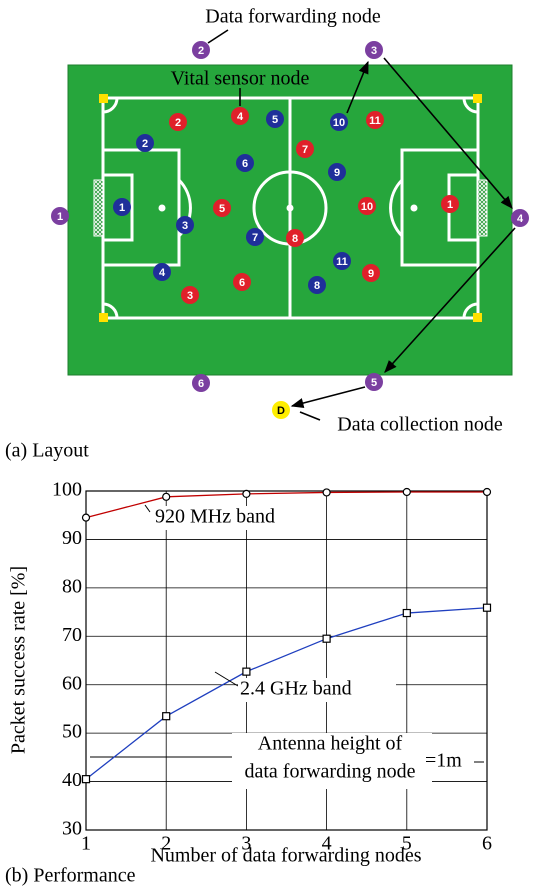 The image size is (533, 891). What do you see at coordinates (246, 844) in the screenshot?
I see `x-tick-label: 3` at bounding box center [246, 844].